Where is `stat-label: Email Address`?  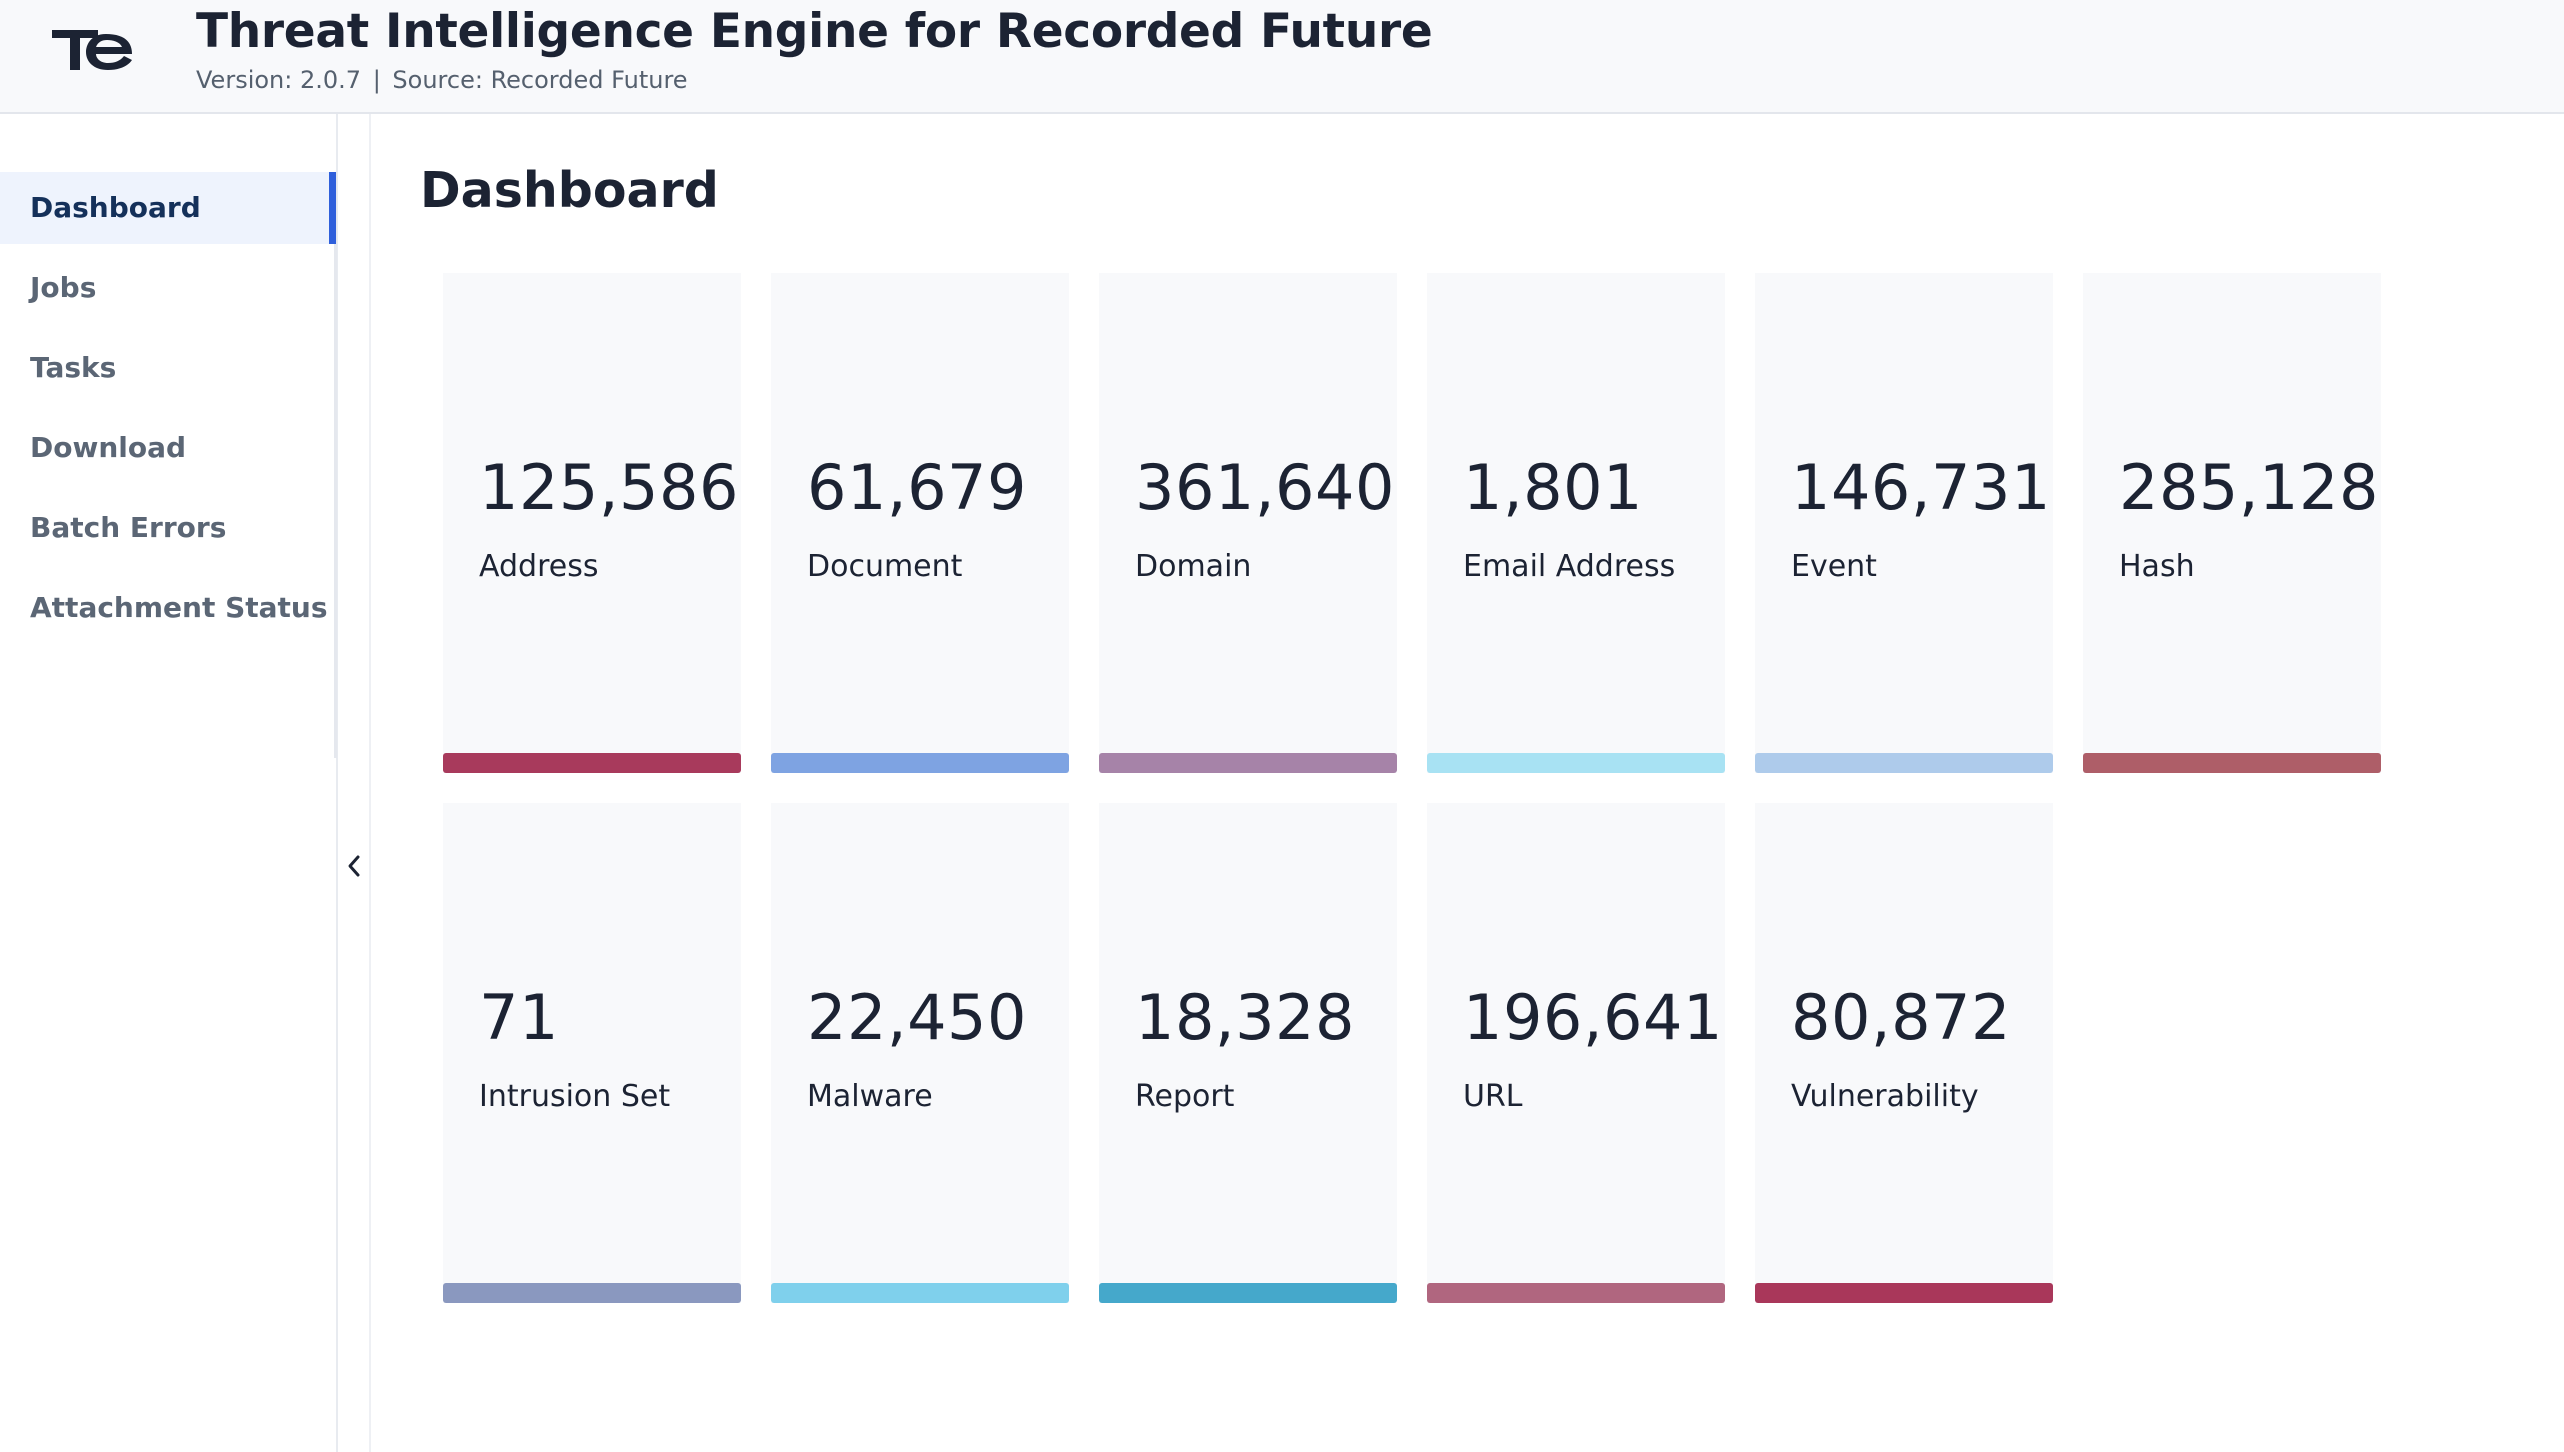 stat-label: Email Address is located at coordinates (1569, 566).